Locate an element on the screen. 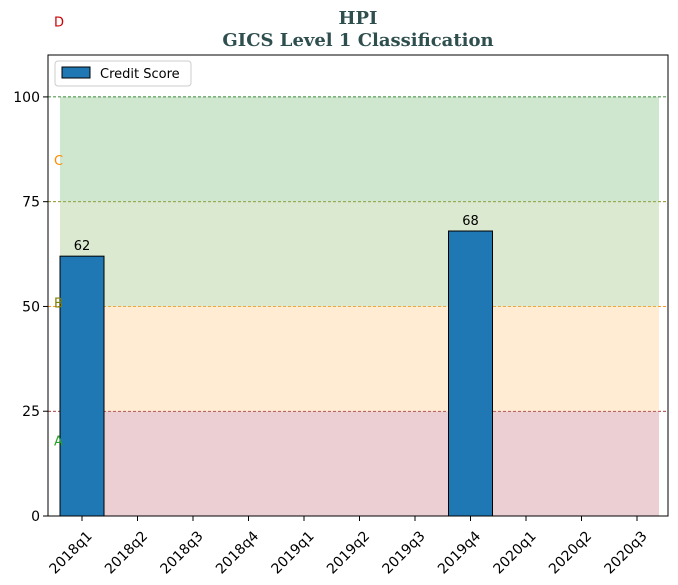 The width and height of the screenshot is (678, 585). x-tick-label: 2018q2 is located at coordinates (126, 552).